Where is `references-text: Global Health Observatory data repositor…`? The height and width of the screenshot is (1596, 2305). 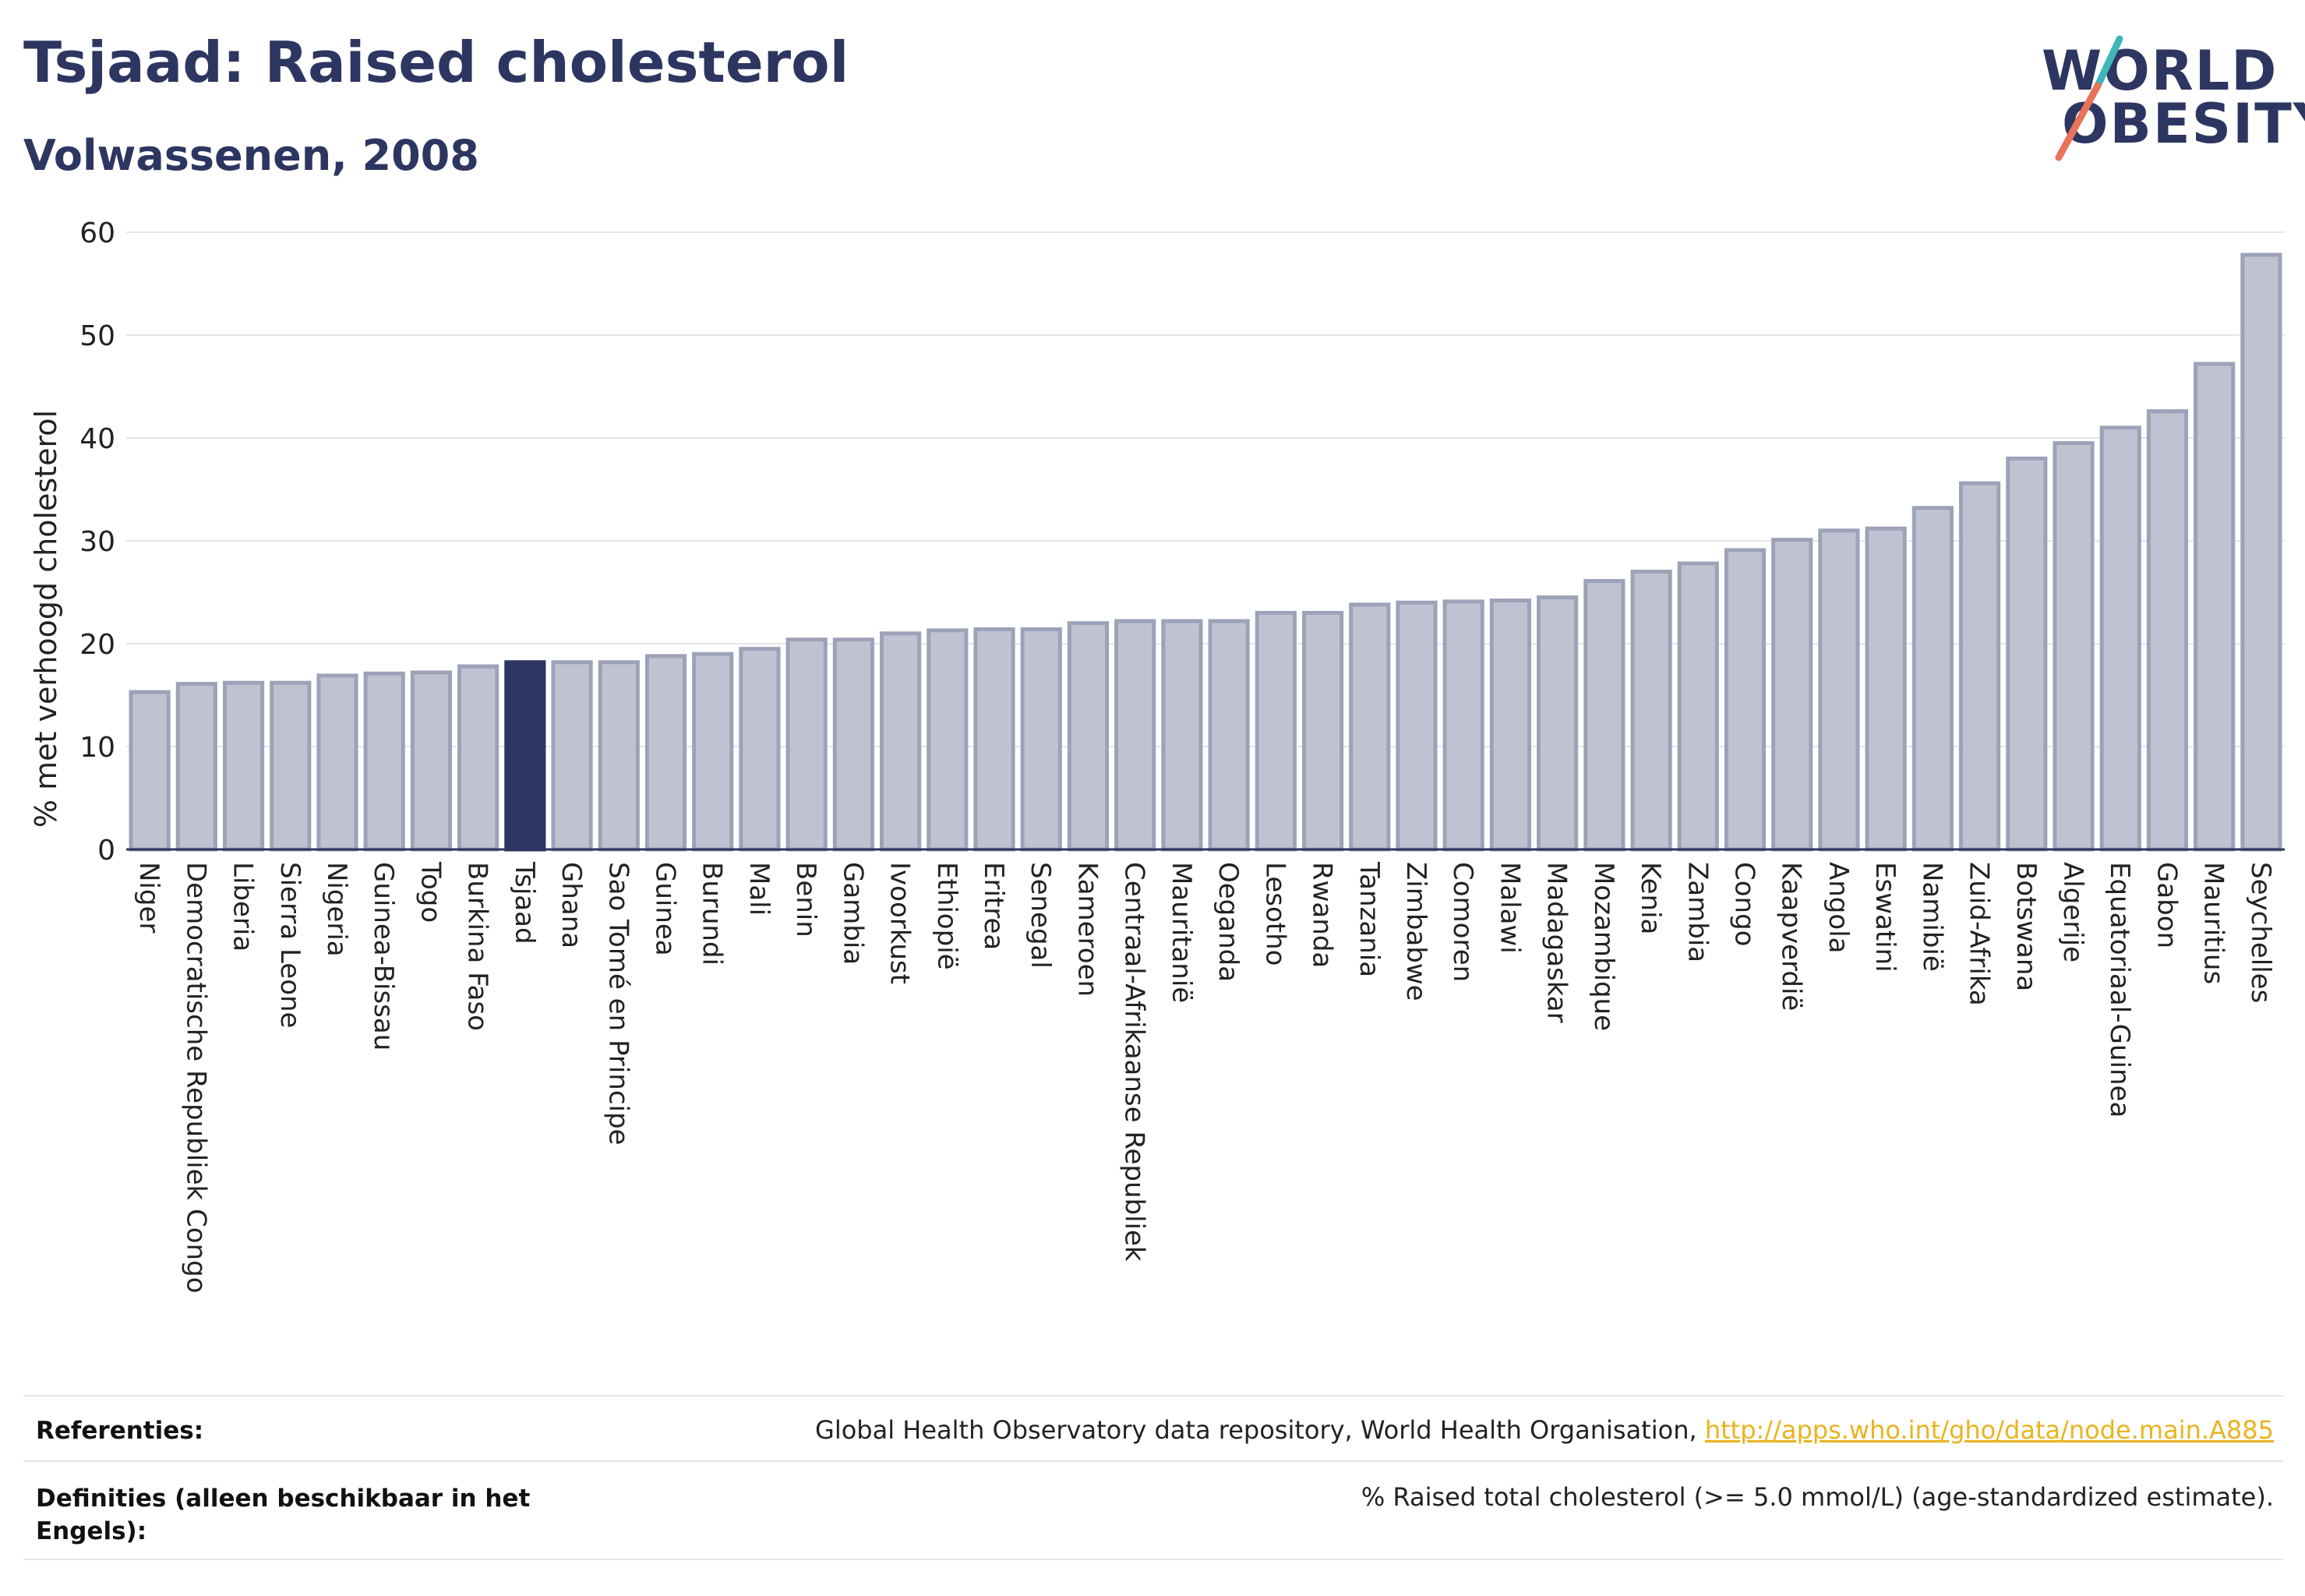 references-text: Global Health Observatory data repositor… is located at coordinates (1544, 1430).